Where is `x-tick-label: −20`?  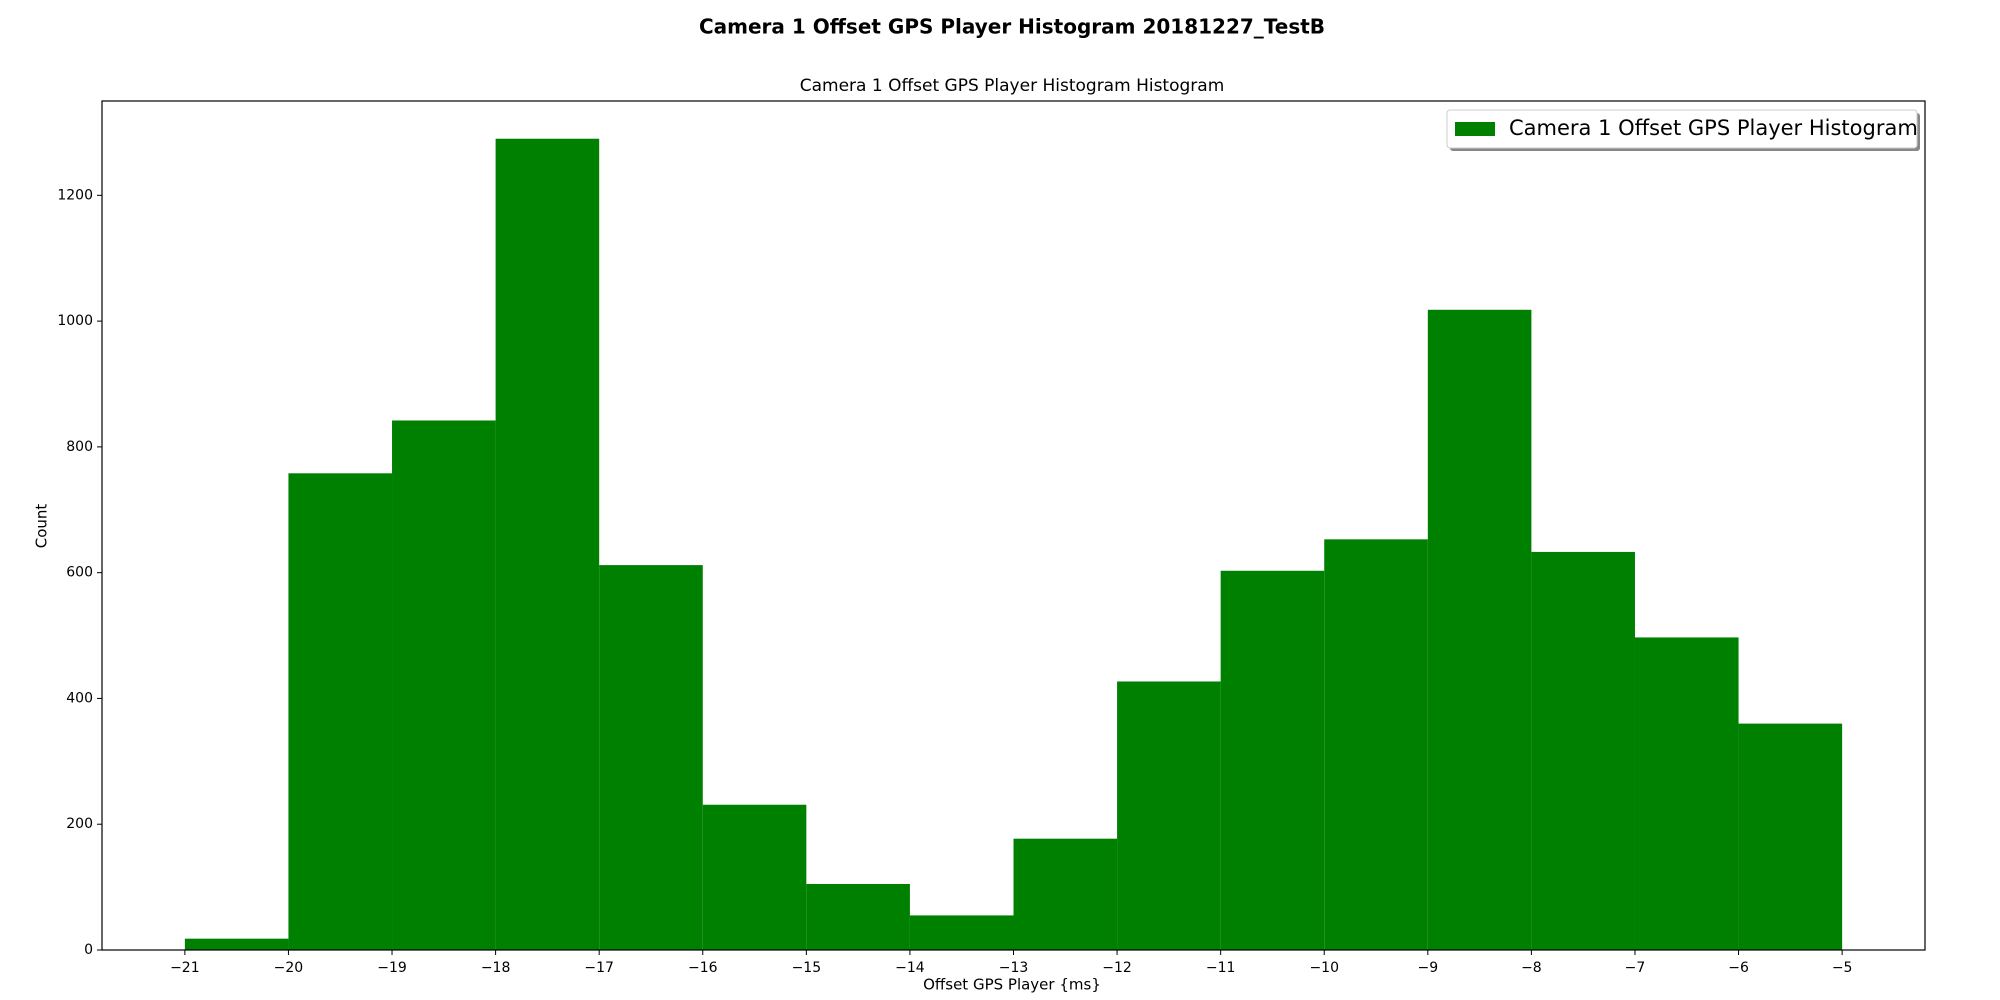
x-tick-label: −20 is located at coordinates (289, 968).